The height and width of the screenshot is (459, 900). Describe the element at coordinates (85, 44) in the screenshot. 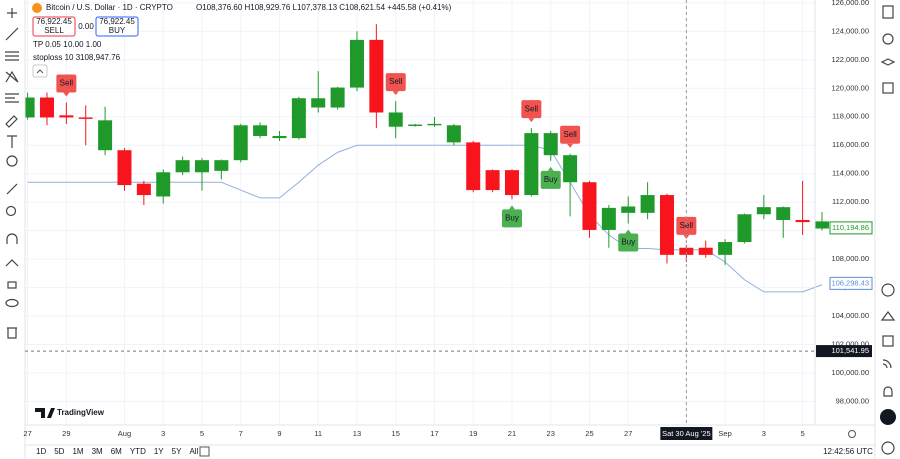

I see `tp-values: 0.00 1.00` at that location.